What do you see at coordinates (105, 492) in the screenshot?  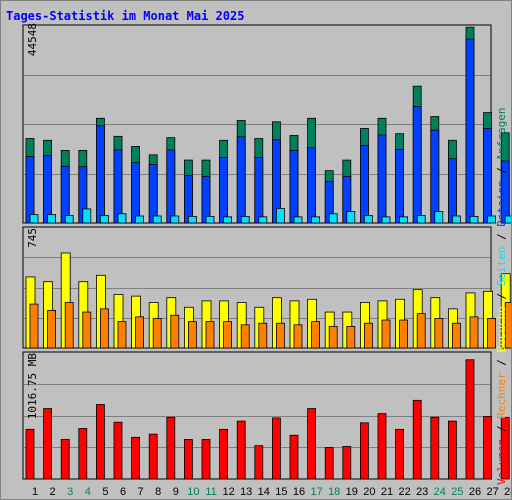 I see `day-label-5: 5` at bounding box center [105, 492].